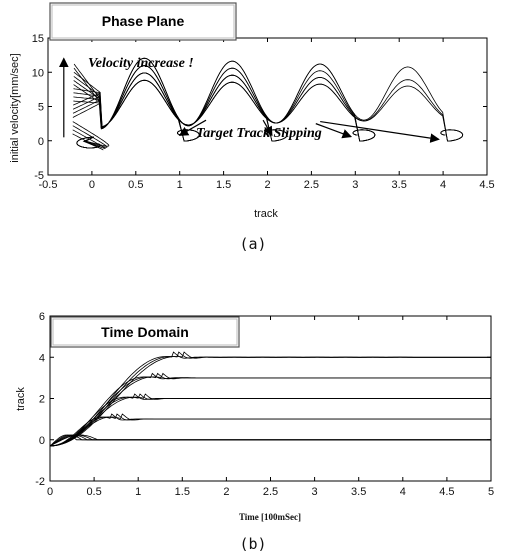 The height and width of the screenshot is (557, 505). Describe the element at coordinates (443, 185) in the screenshot. I see `x-tick-label-a: 4` at that location.